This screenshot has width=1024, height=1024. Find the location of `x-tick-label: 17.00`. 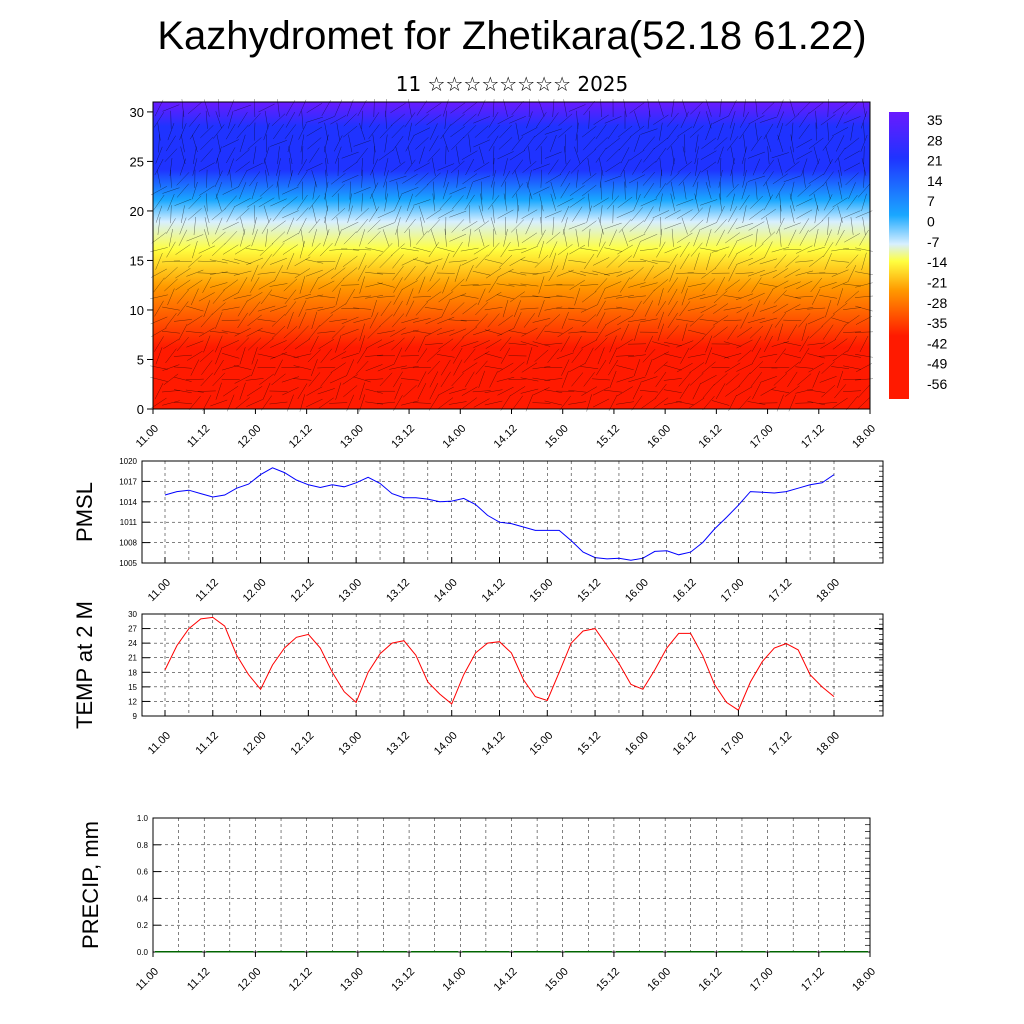

x-tick-label: 17.00 is located at coordinates (762, 437).